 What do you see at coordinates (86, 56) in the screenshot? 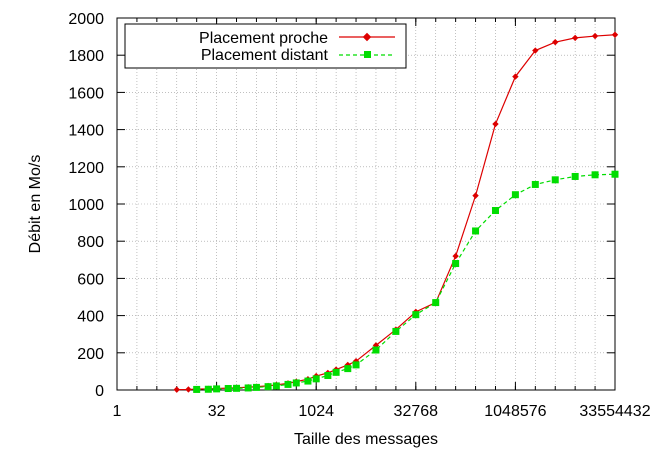
I see `y-tick-label: 1800` at bounding box center [86, 56].